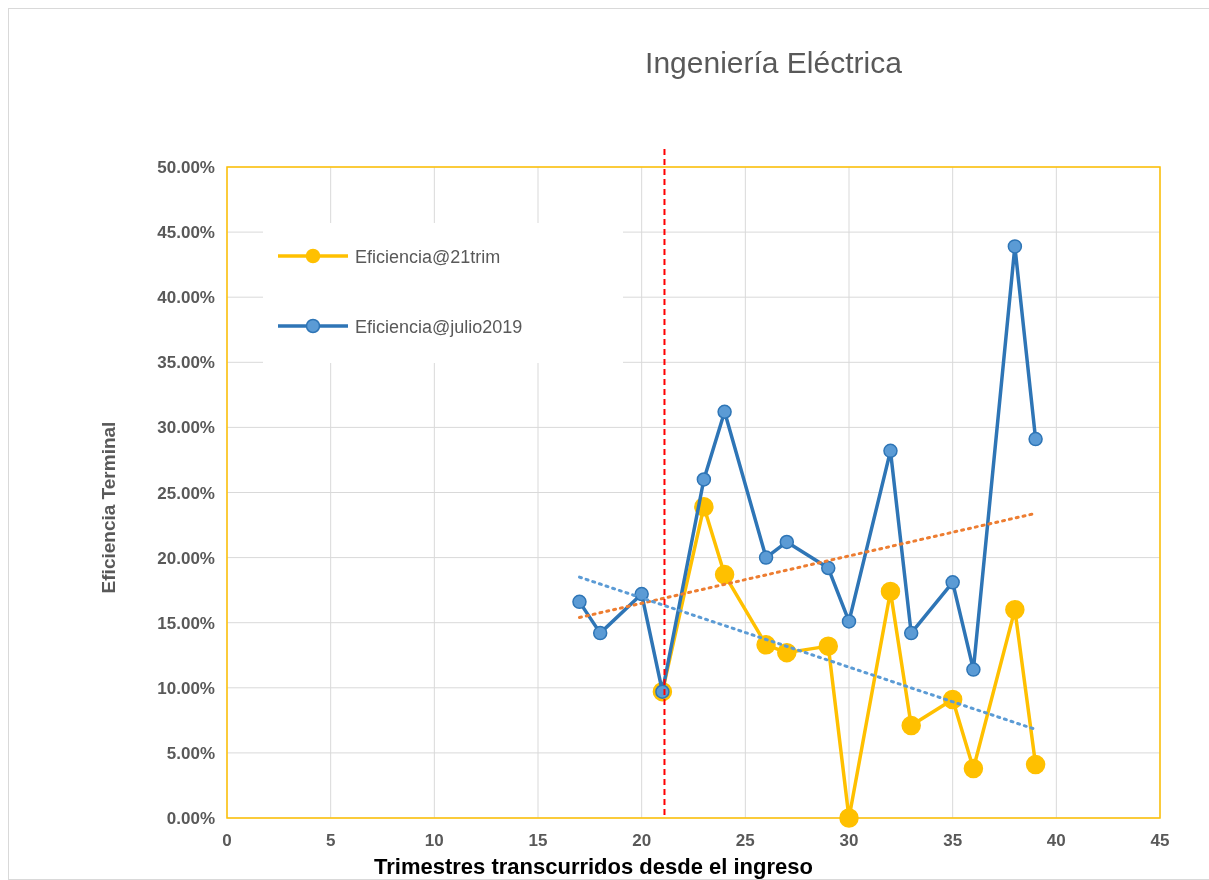 The image size is (1209, 880). Describe the element at coordinates (538, 840) in the screenshot. I see `x-tick-label: 15` at that location.